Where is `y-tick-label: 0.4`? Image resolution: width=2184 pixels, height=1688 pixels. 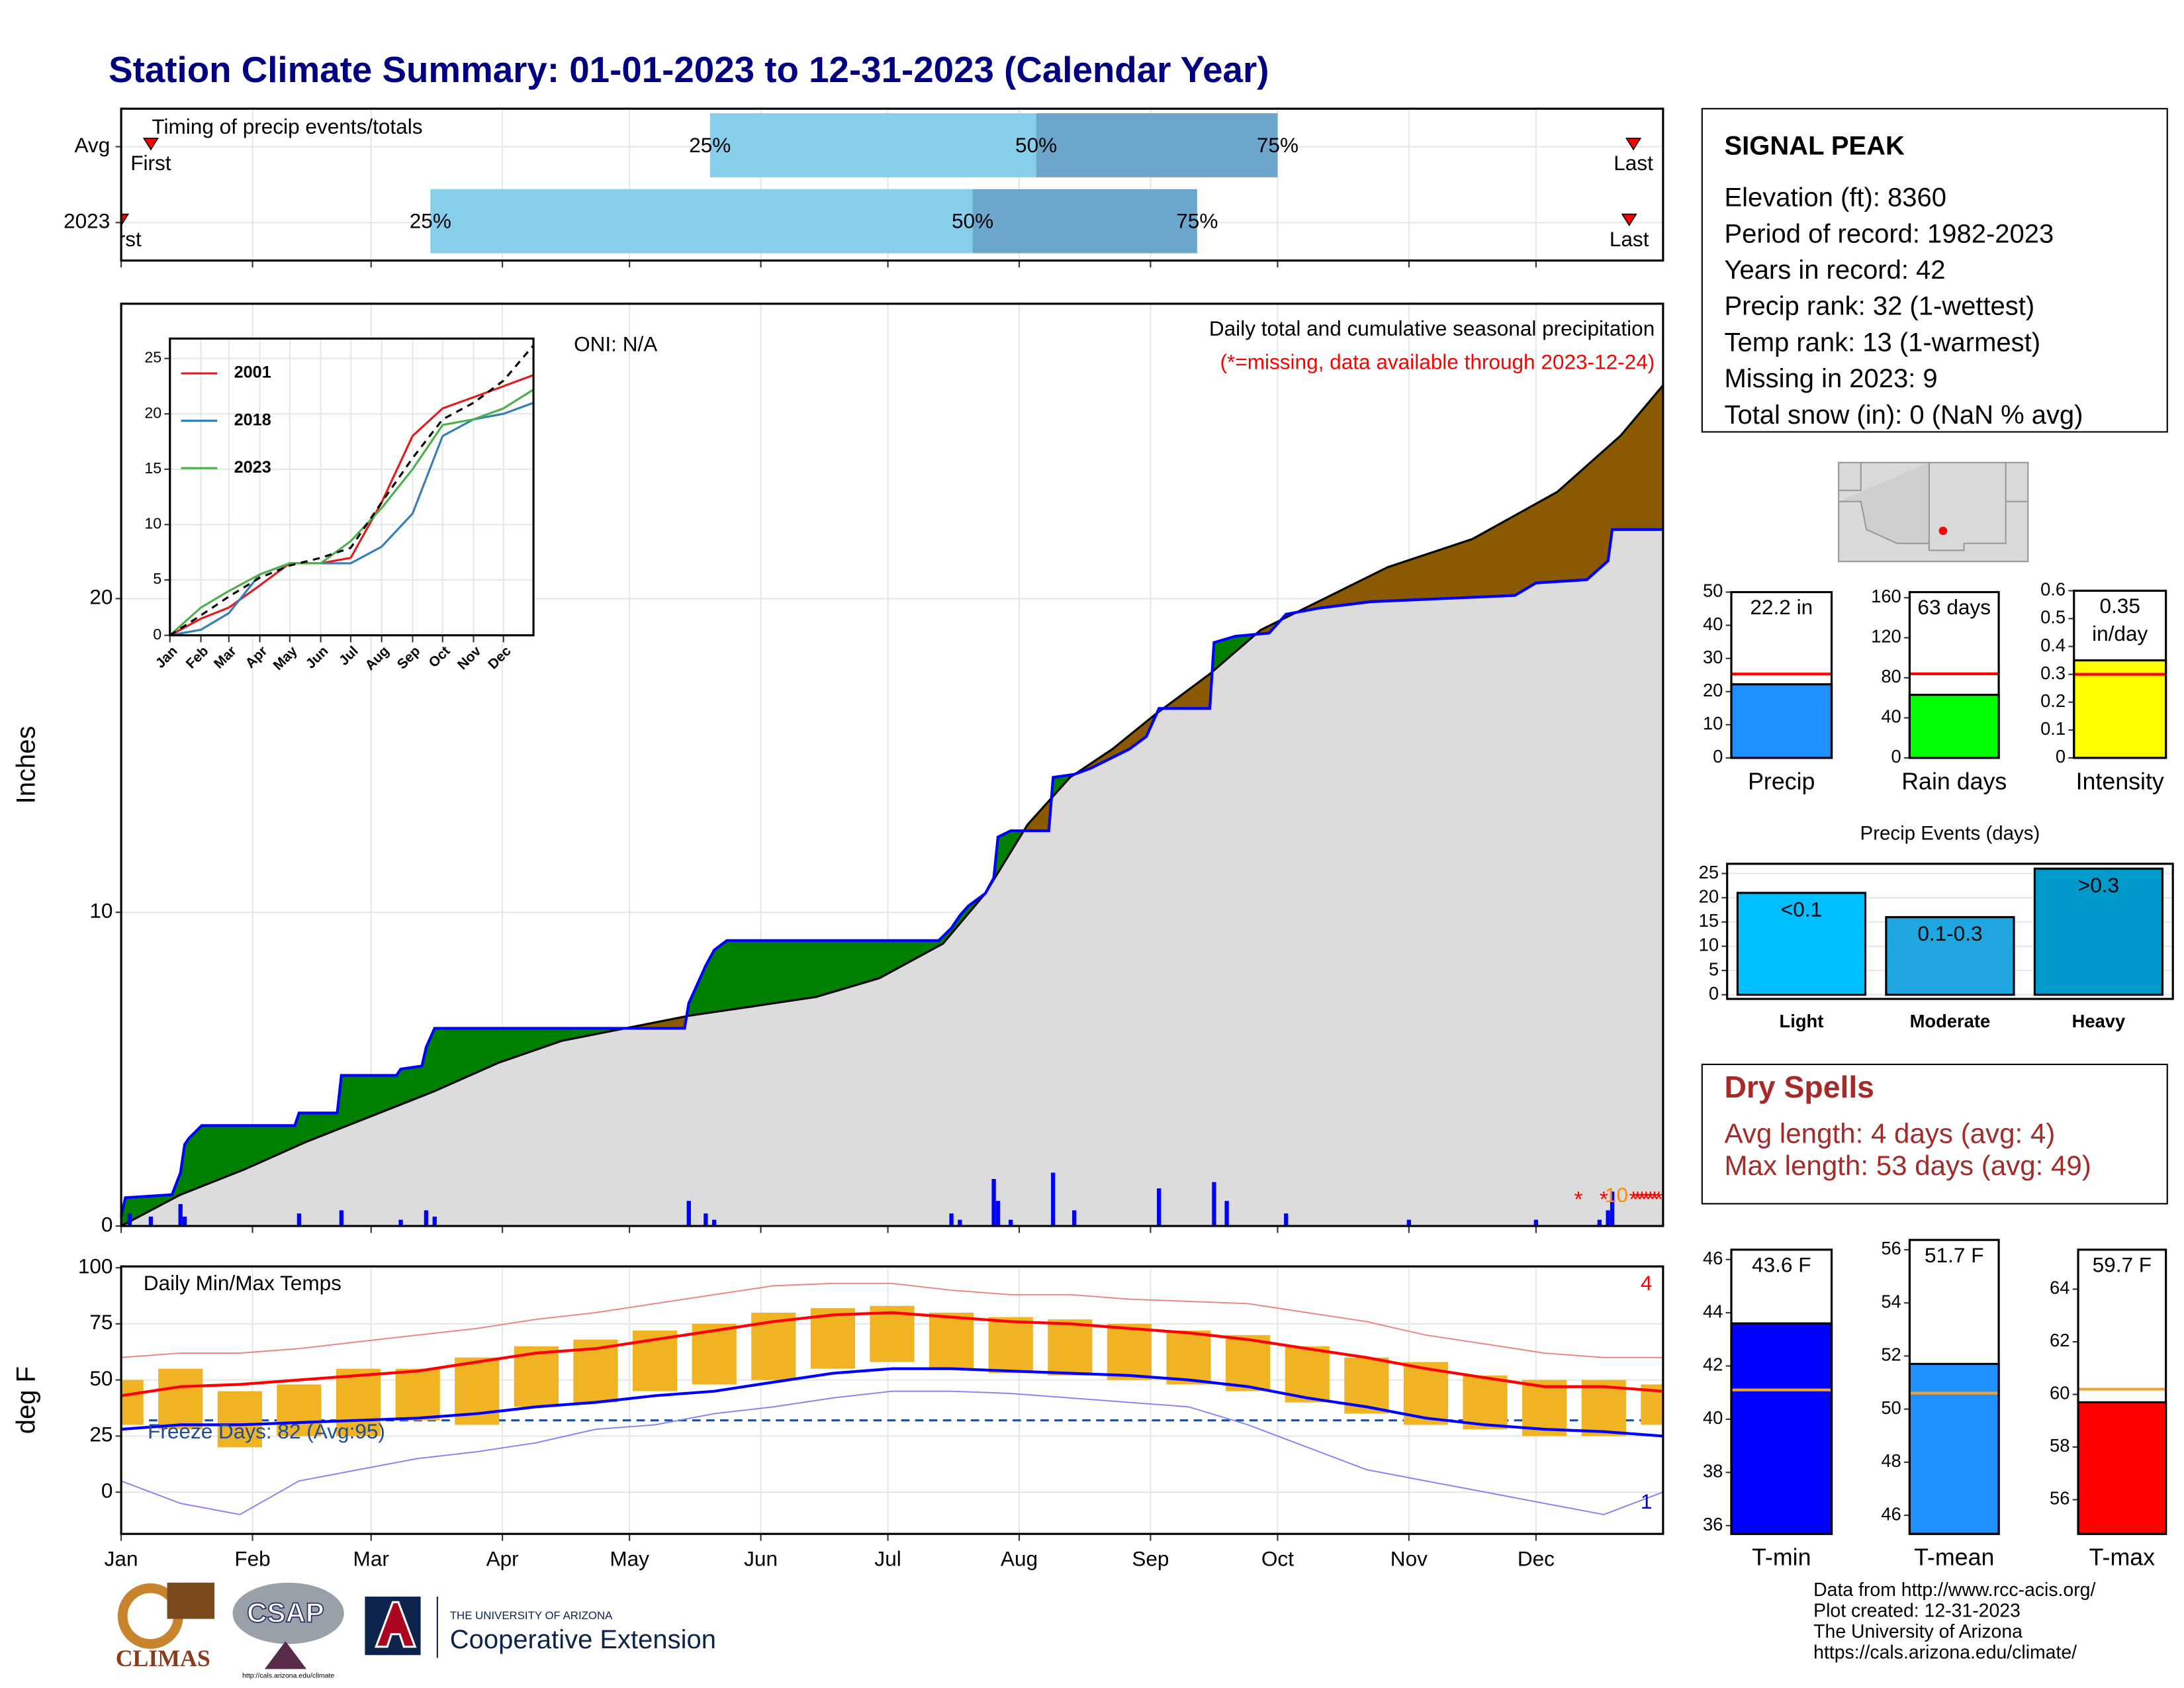
y-tick-label: 0.4 is located at coordinates (2053, 645).